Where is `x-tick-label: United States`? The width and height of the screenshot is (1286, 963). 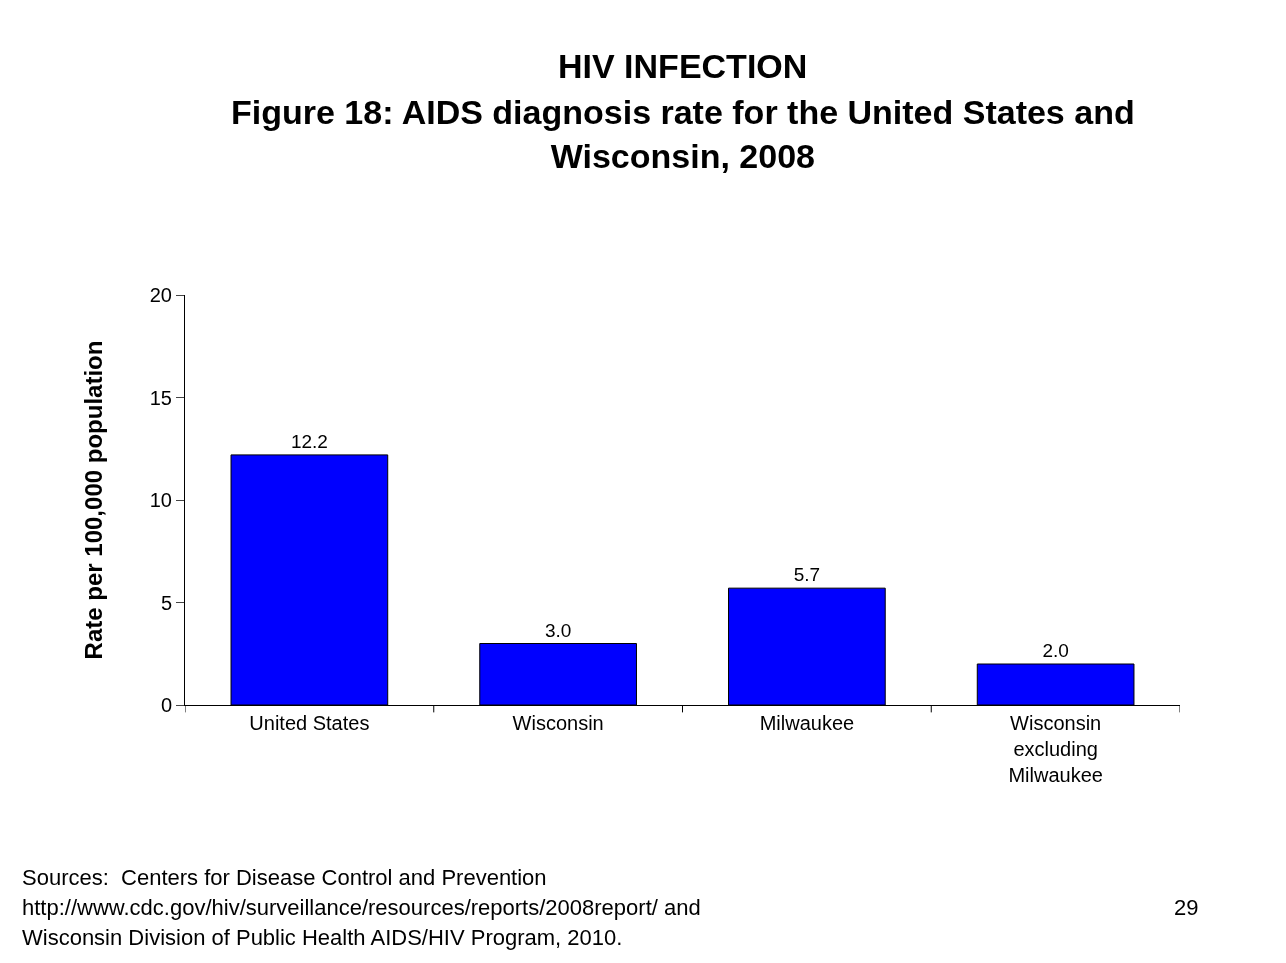
x-tick-label: United States is located at coordinates (309, 723).